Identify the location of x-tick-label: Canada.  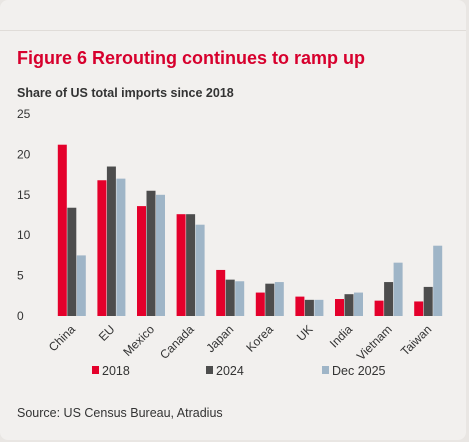
(177, 342).